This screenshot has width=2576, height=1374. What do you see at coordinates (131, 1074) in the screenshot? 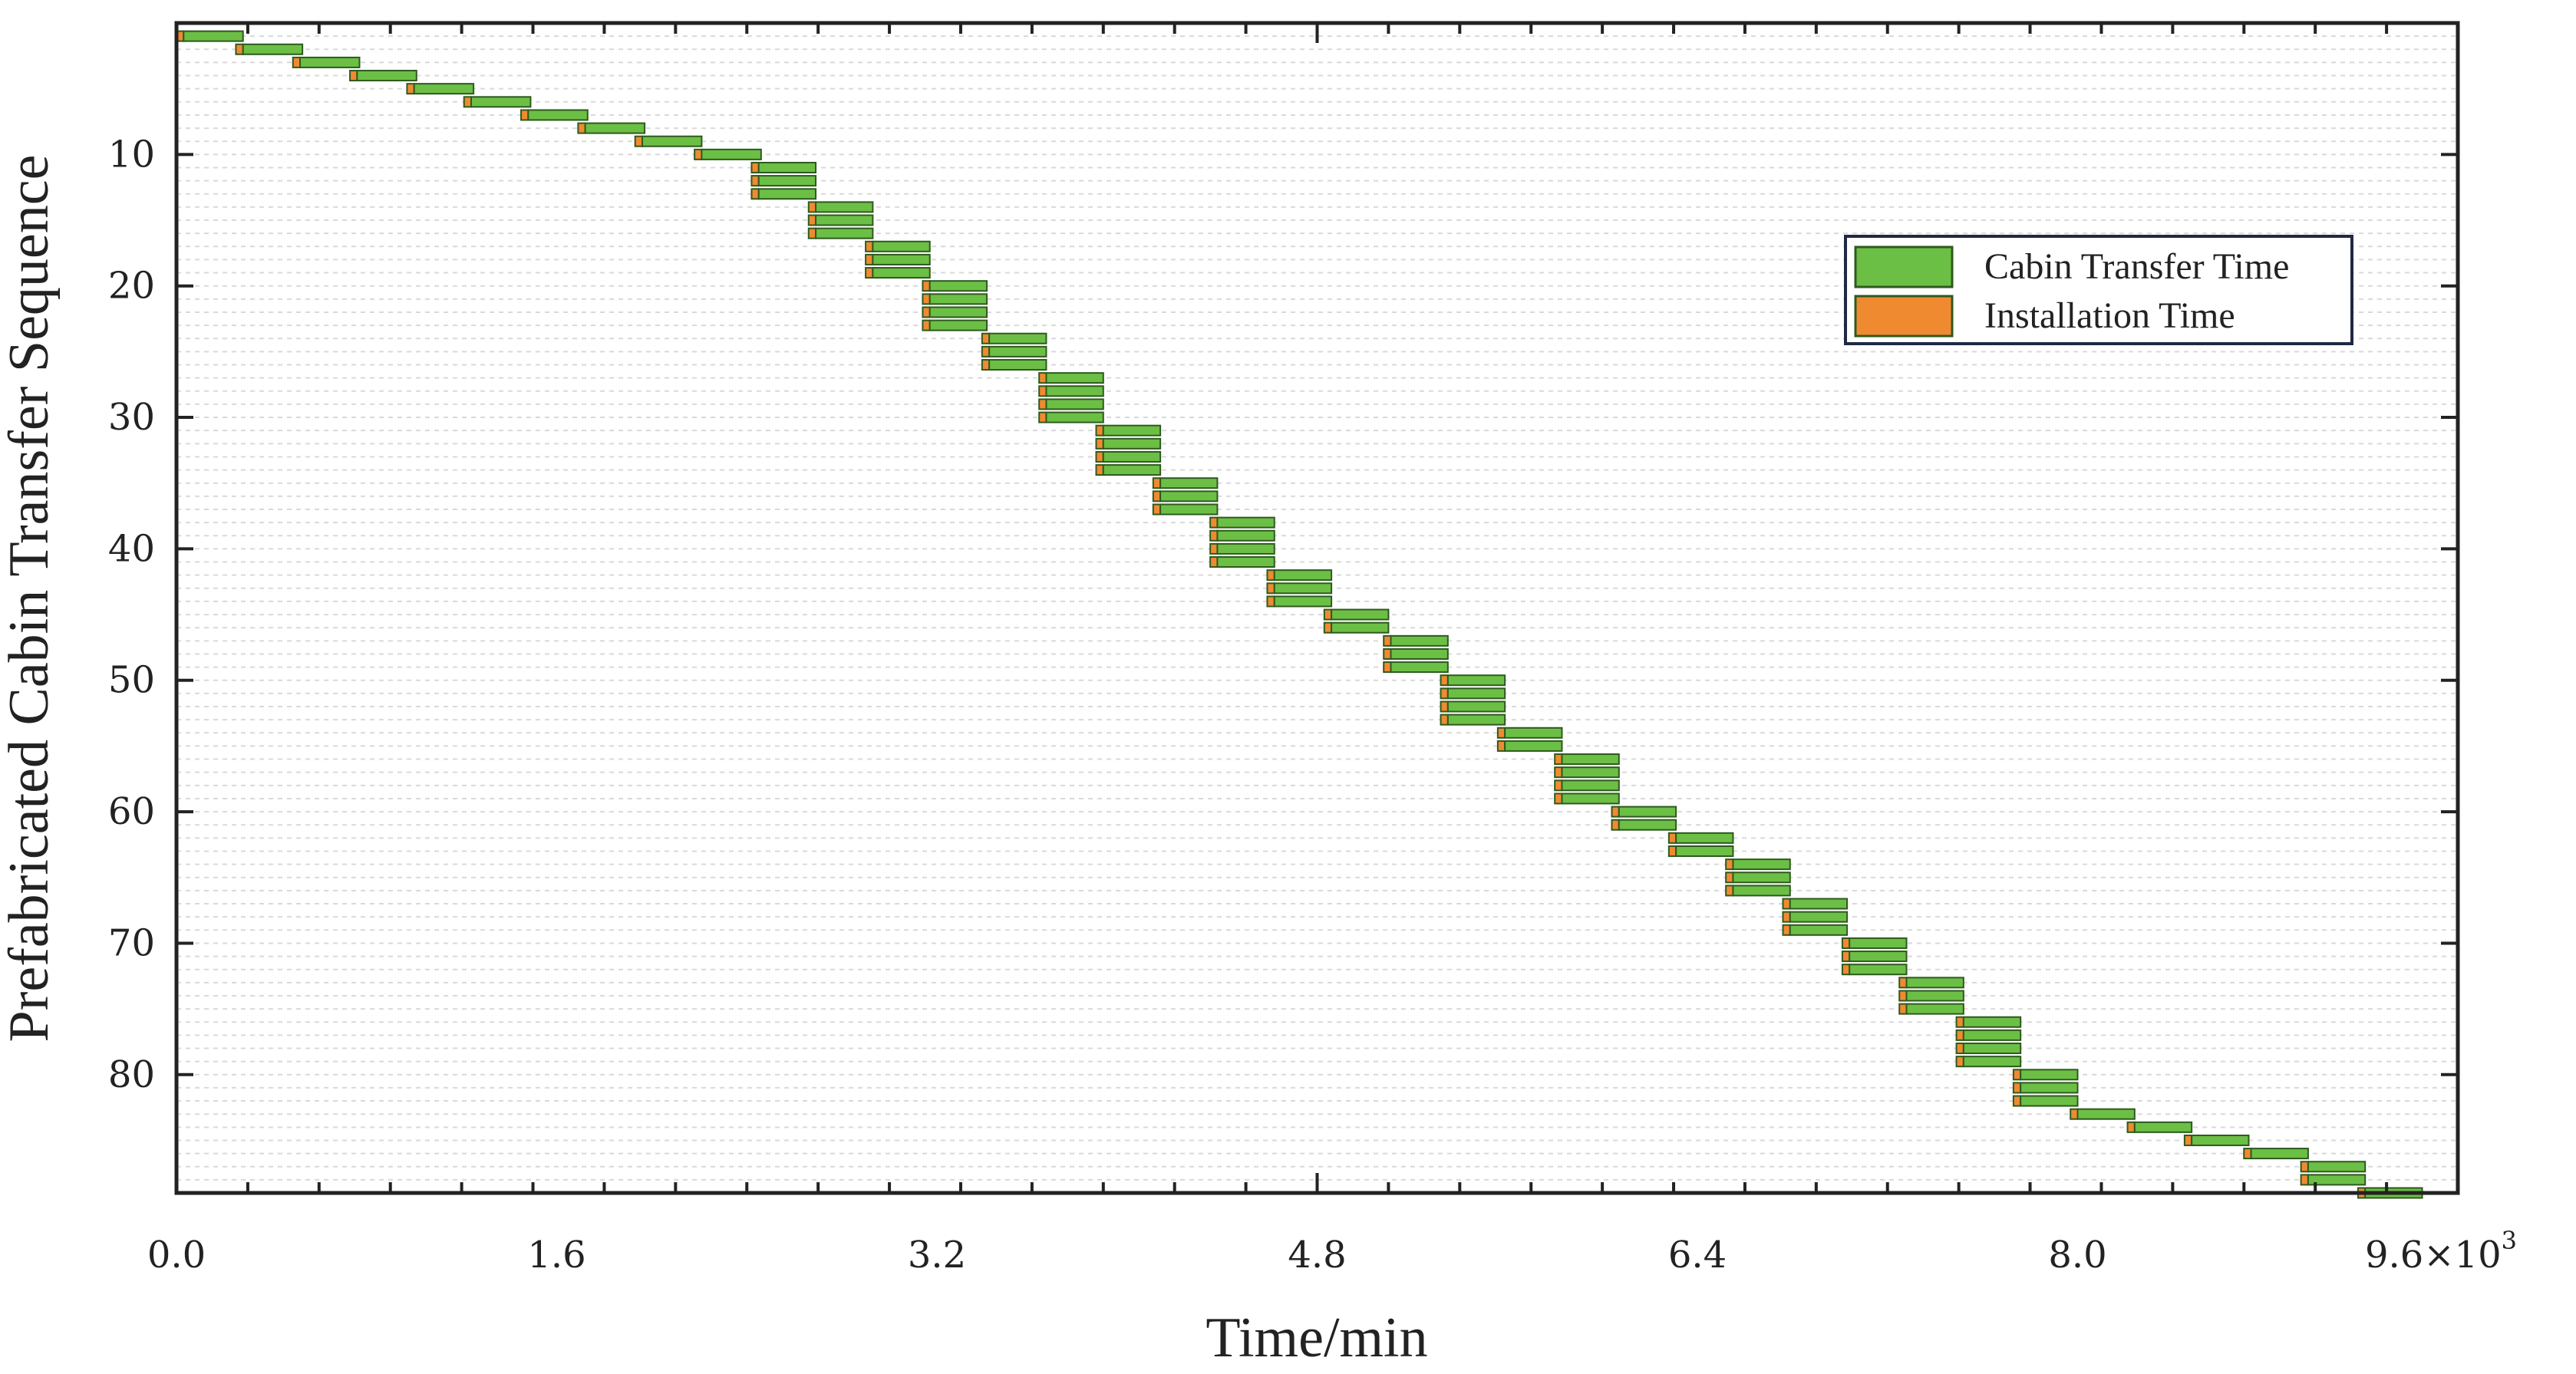
I see `y-tick-label: 80` at bounding box center [131, 1074].